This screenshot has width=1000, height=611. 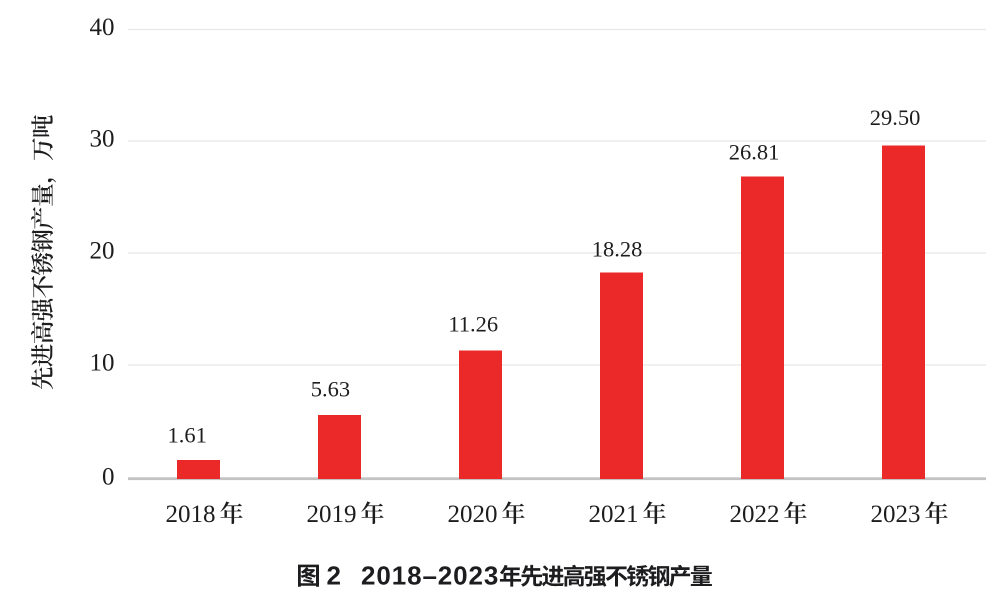 What do you see at coordinates (102, 27) in the screenshot?
I see `svg-text: 40` at bounding box center [102, 27].